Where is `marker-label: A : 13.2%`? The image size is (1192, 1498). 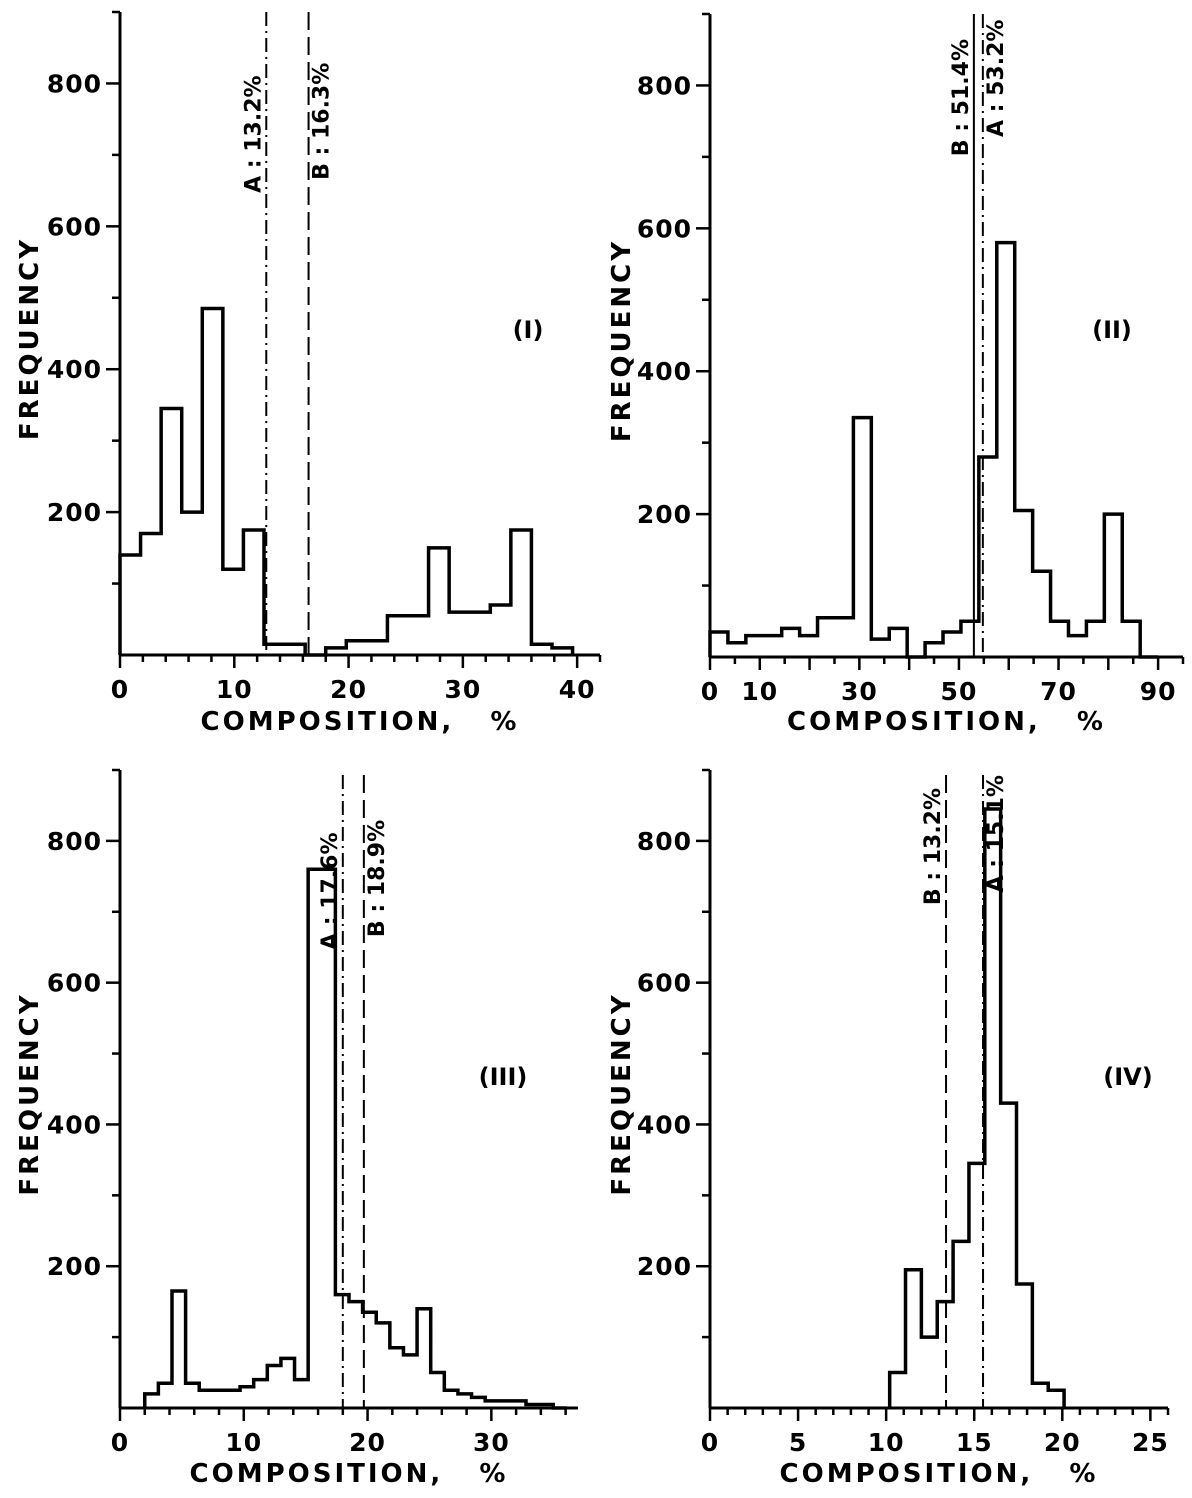
marker-label: A : 13.2% is located at coordinates (253, 133).